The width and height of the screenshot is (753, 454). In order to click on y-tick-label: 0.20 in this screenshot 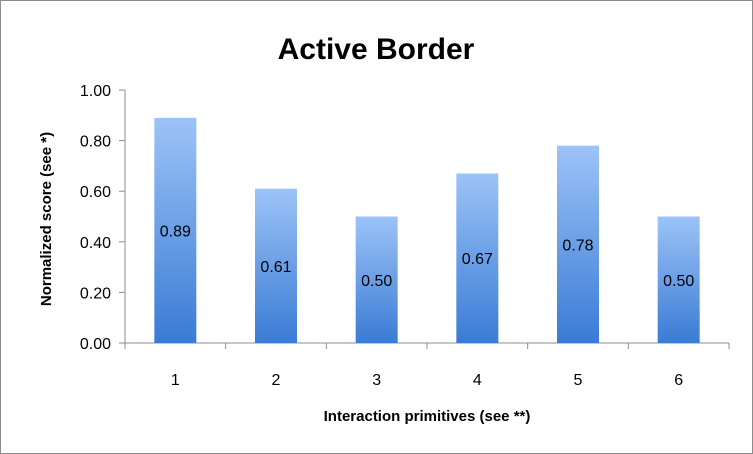, I will do `click(95, 293)`.